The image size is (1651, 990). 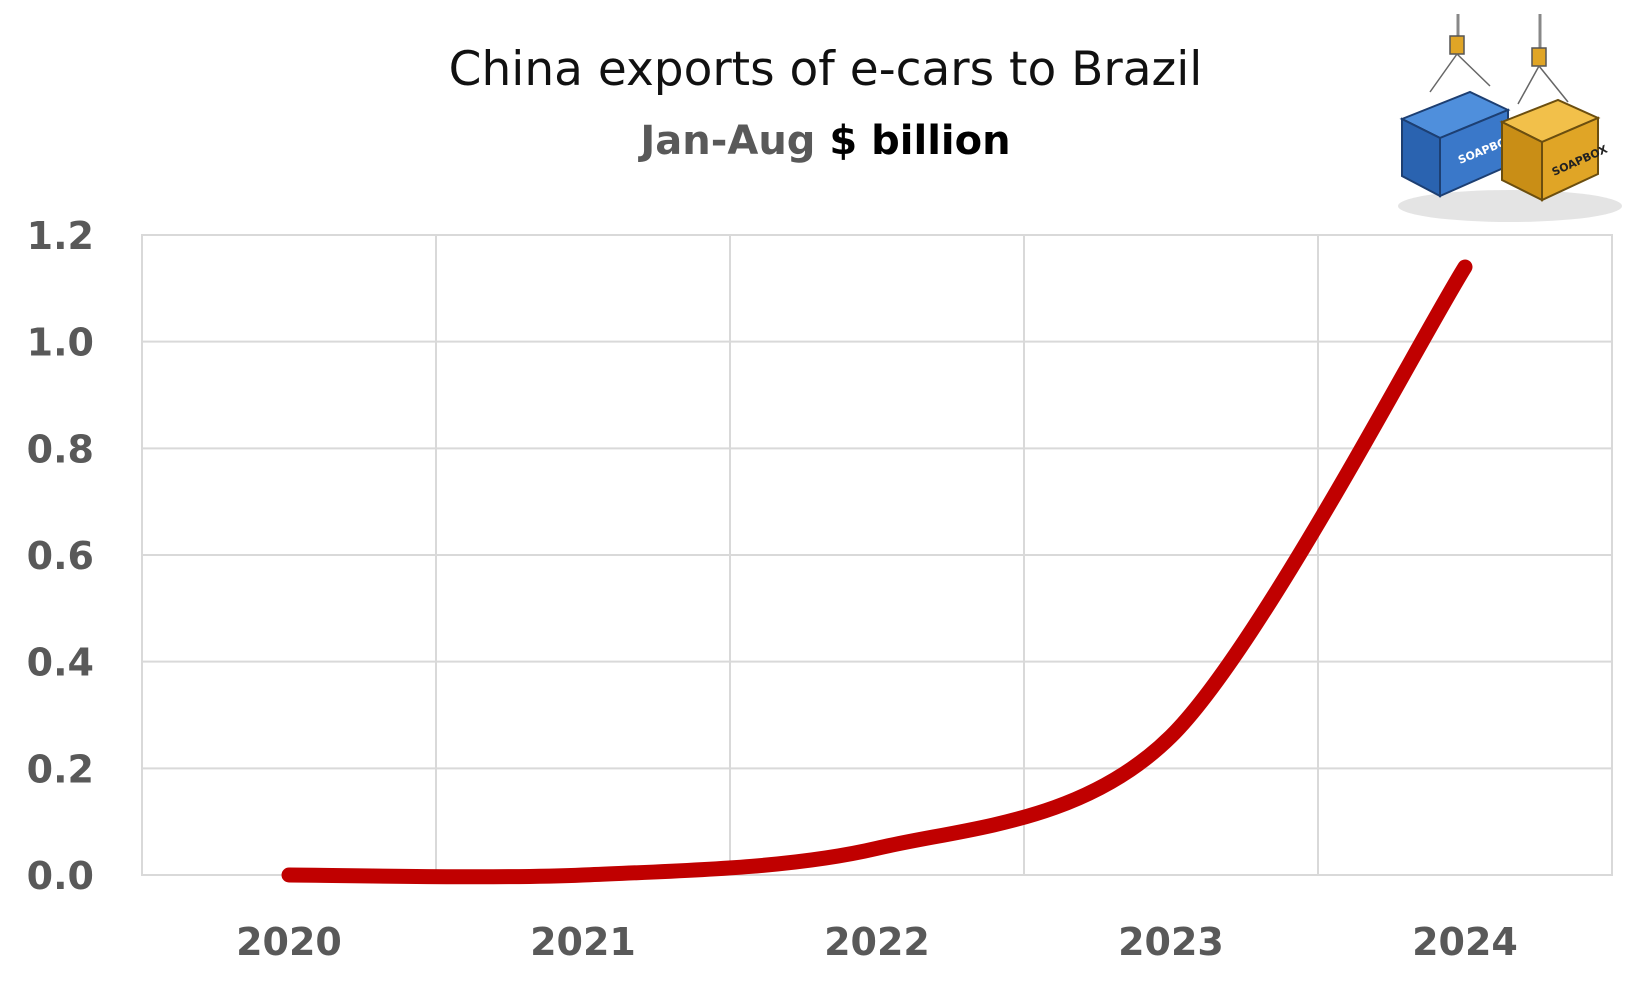 I want to click on y-axis-ticks: 0.0 0.2 0.4 0.6 0.8 1.0 1.2, so click(x=60, y=556).